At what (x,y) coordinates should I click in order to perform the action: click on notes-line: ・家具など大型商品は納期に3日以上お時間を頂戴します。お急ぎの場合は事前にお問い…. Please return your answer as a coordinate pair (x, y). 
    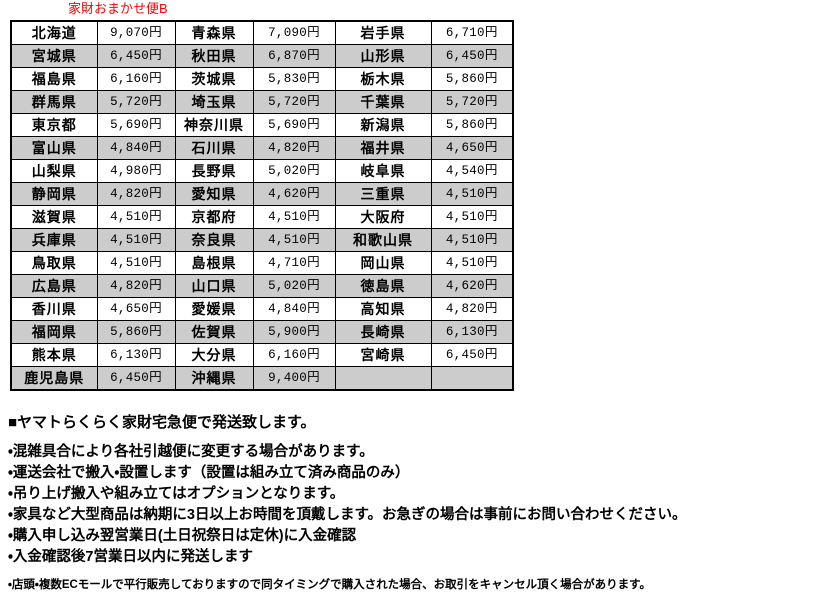
    Looking at the image, I should click on (347, 515).